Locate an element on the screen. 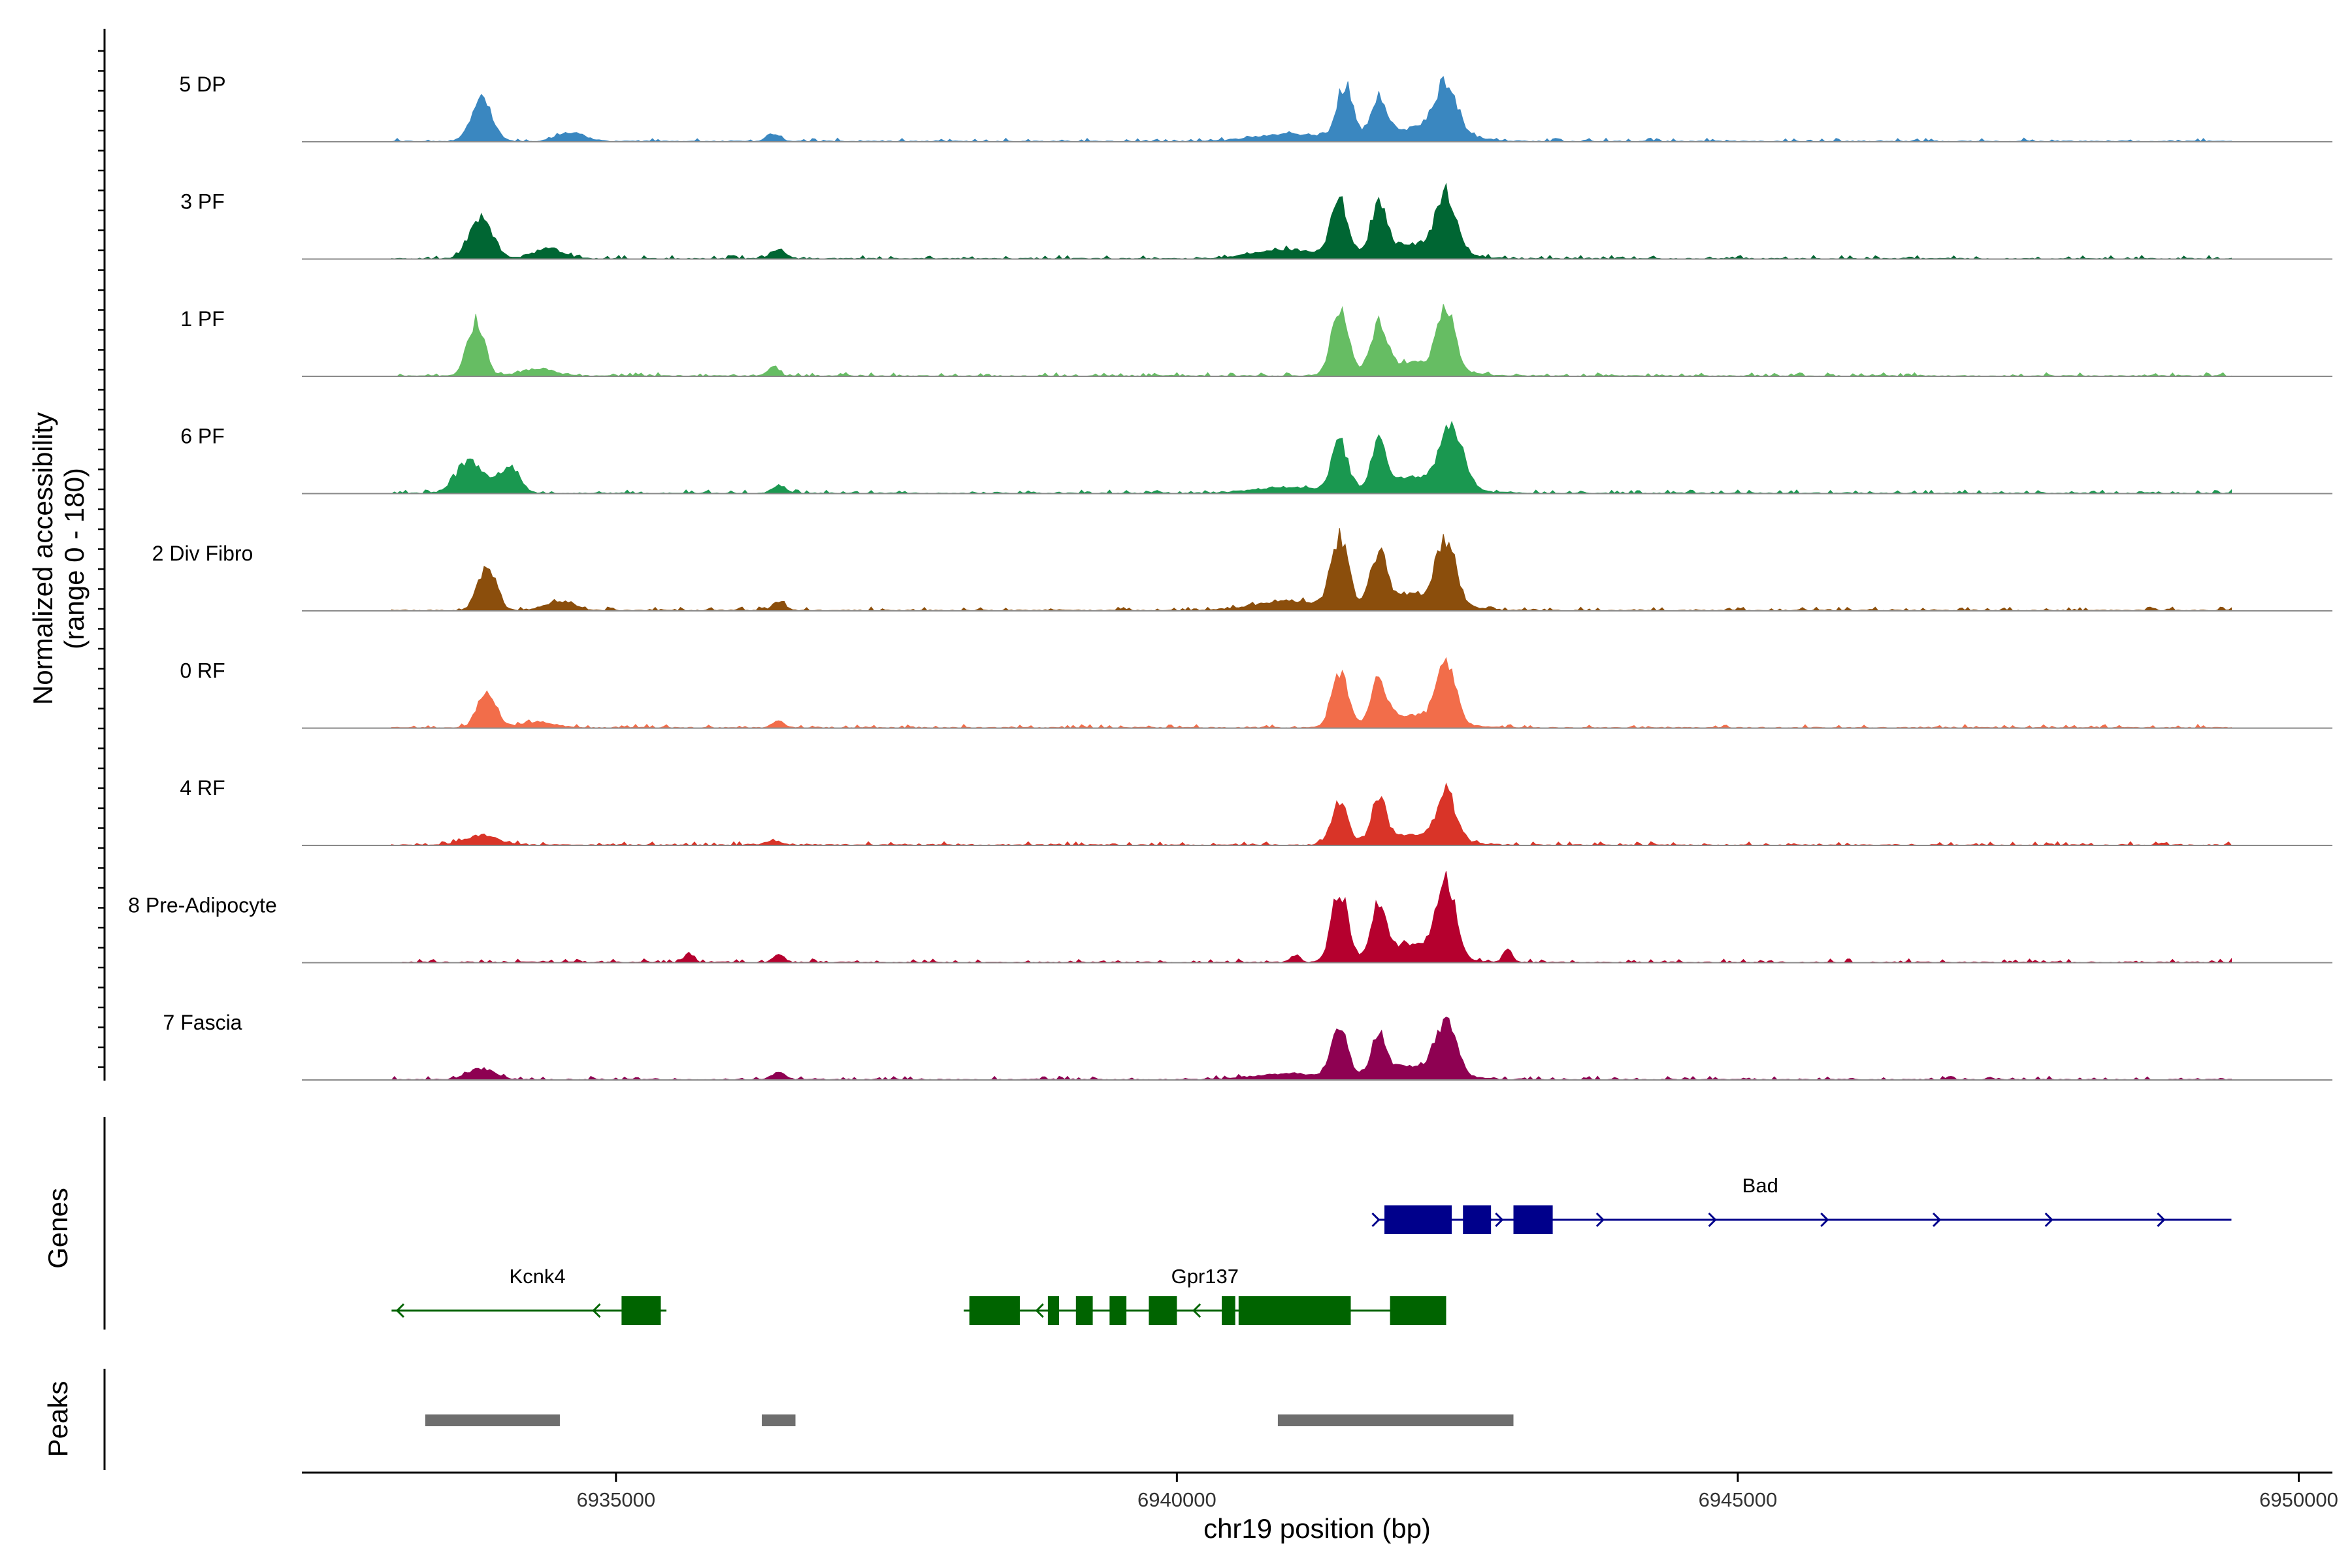  peak-regions-track is located at coordinates (969, 1420).